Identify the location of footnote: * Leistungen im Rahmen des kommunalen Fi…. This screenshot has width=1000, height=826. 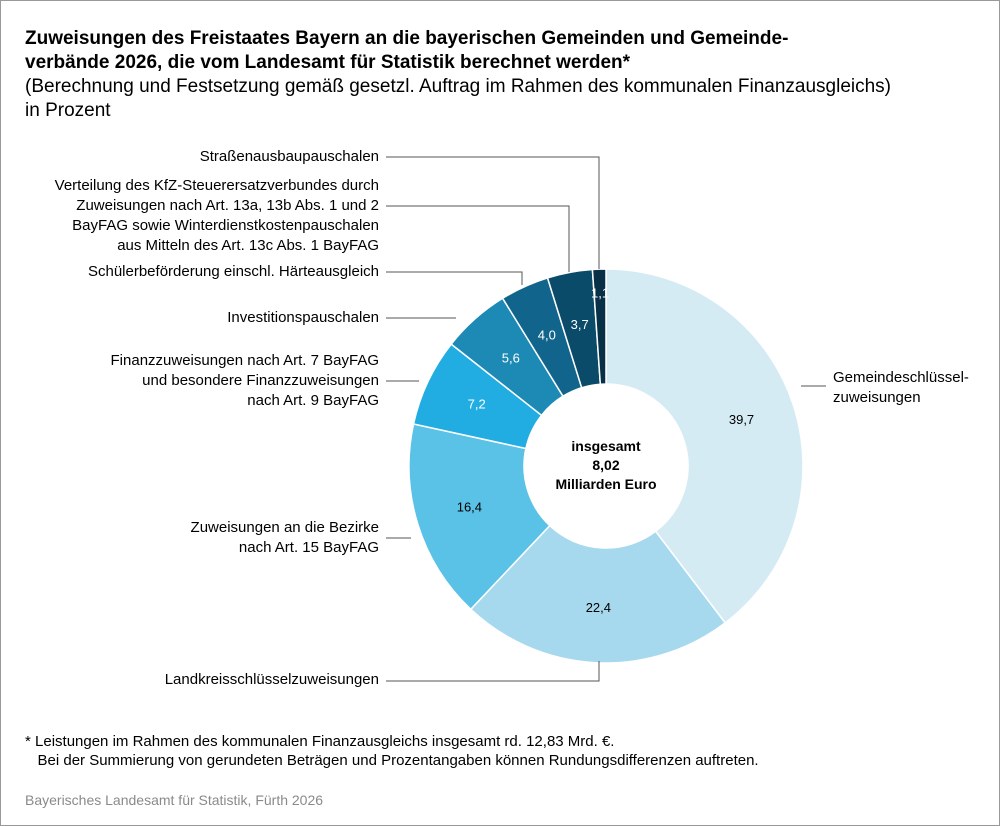
(392, 751).